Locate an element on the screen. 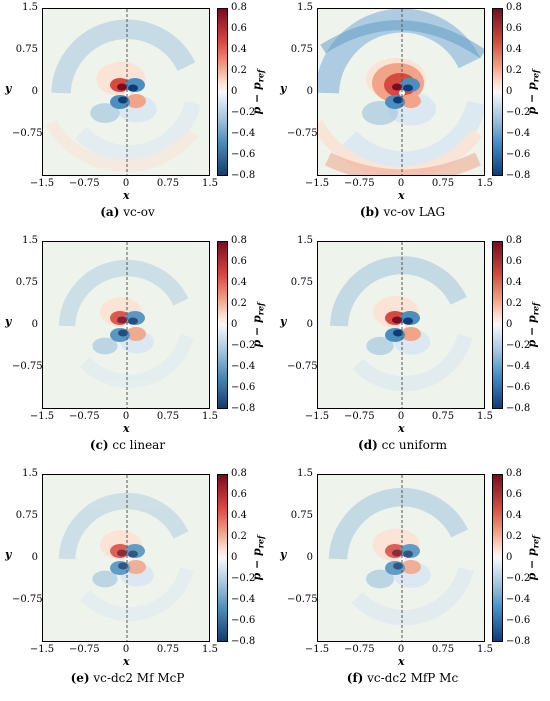  contour-svg-f is located at coordinates (401, 558).